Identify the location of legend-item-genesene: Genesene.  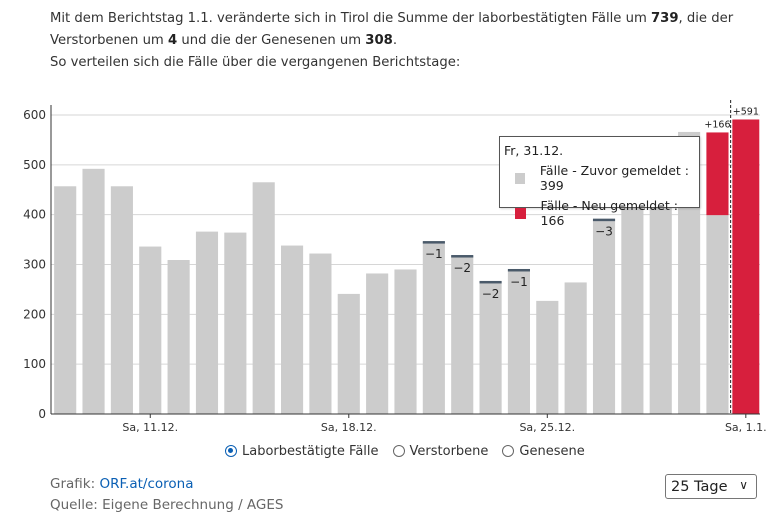
(543, 451).